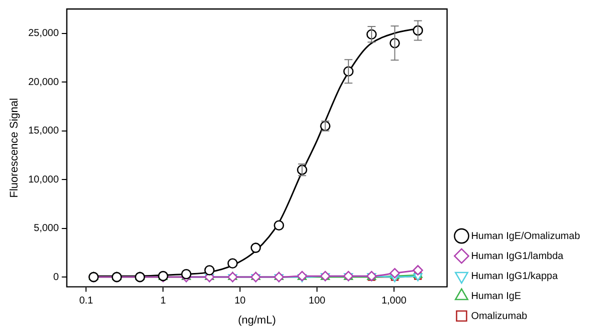 The width and height of the screenshot is (600, 335). Describe the element at coordinates (47, 228) in the screenshot. I see `y-tick-label: 5,000` at that location.